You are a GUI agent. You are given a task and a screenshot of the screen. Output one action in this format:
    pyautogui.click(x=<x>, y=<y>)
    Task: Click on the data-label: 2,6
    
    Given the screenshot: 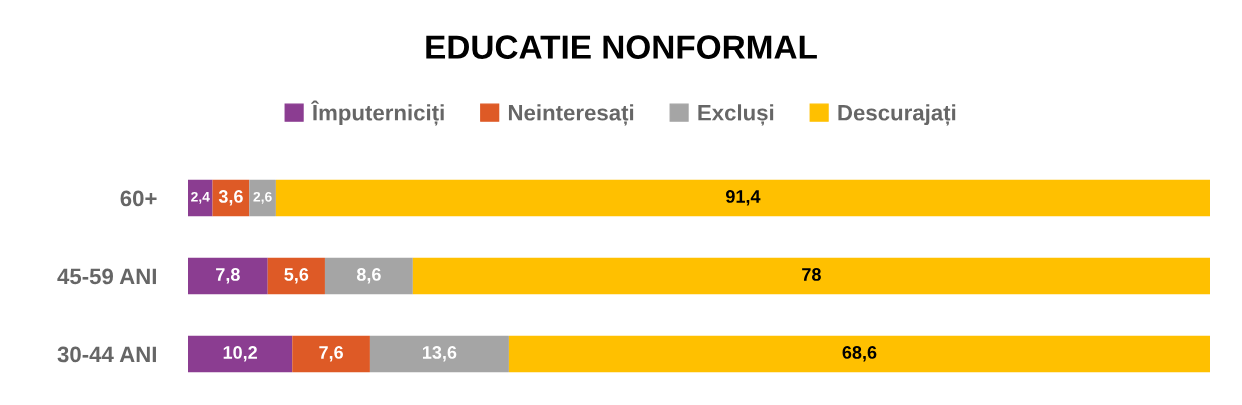 What is the action you would take?
    pyautogui.click(x=262, y=197)
    